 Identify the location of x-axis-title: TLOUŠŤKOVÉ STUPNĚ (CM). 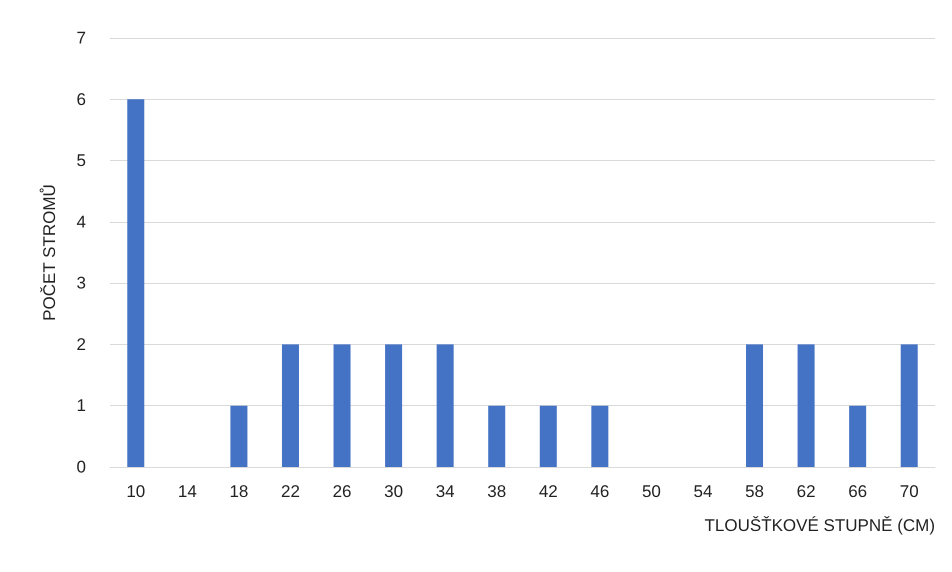
(819, 525).